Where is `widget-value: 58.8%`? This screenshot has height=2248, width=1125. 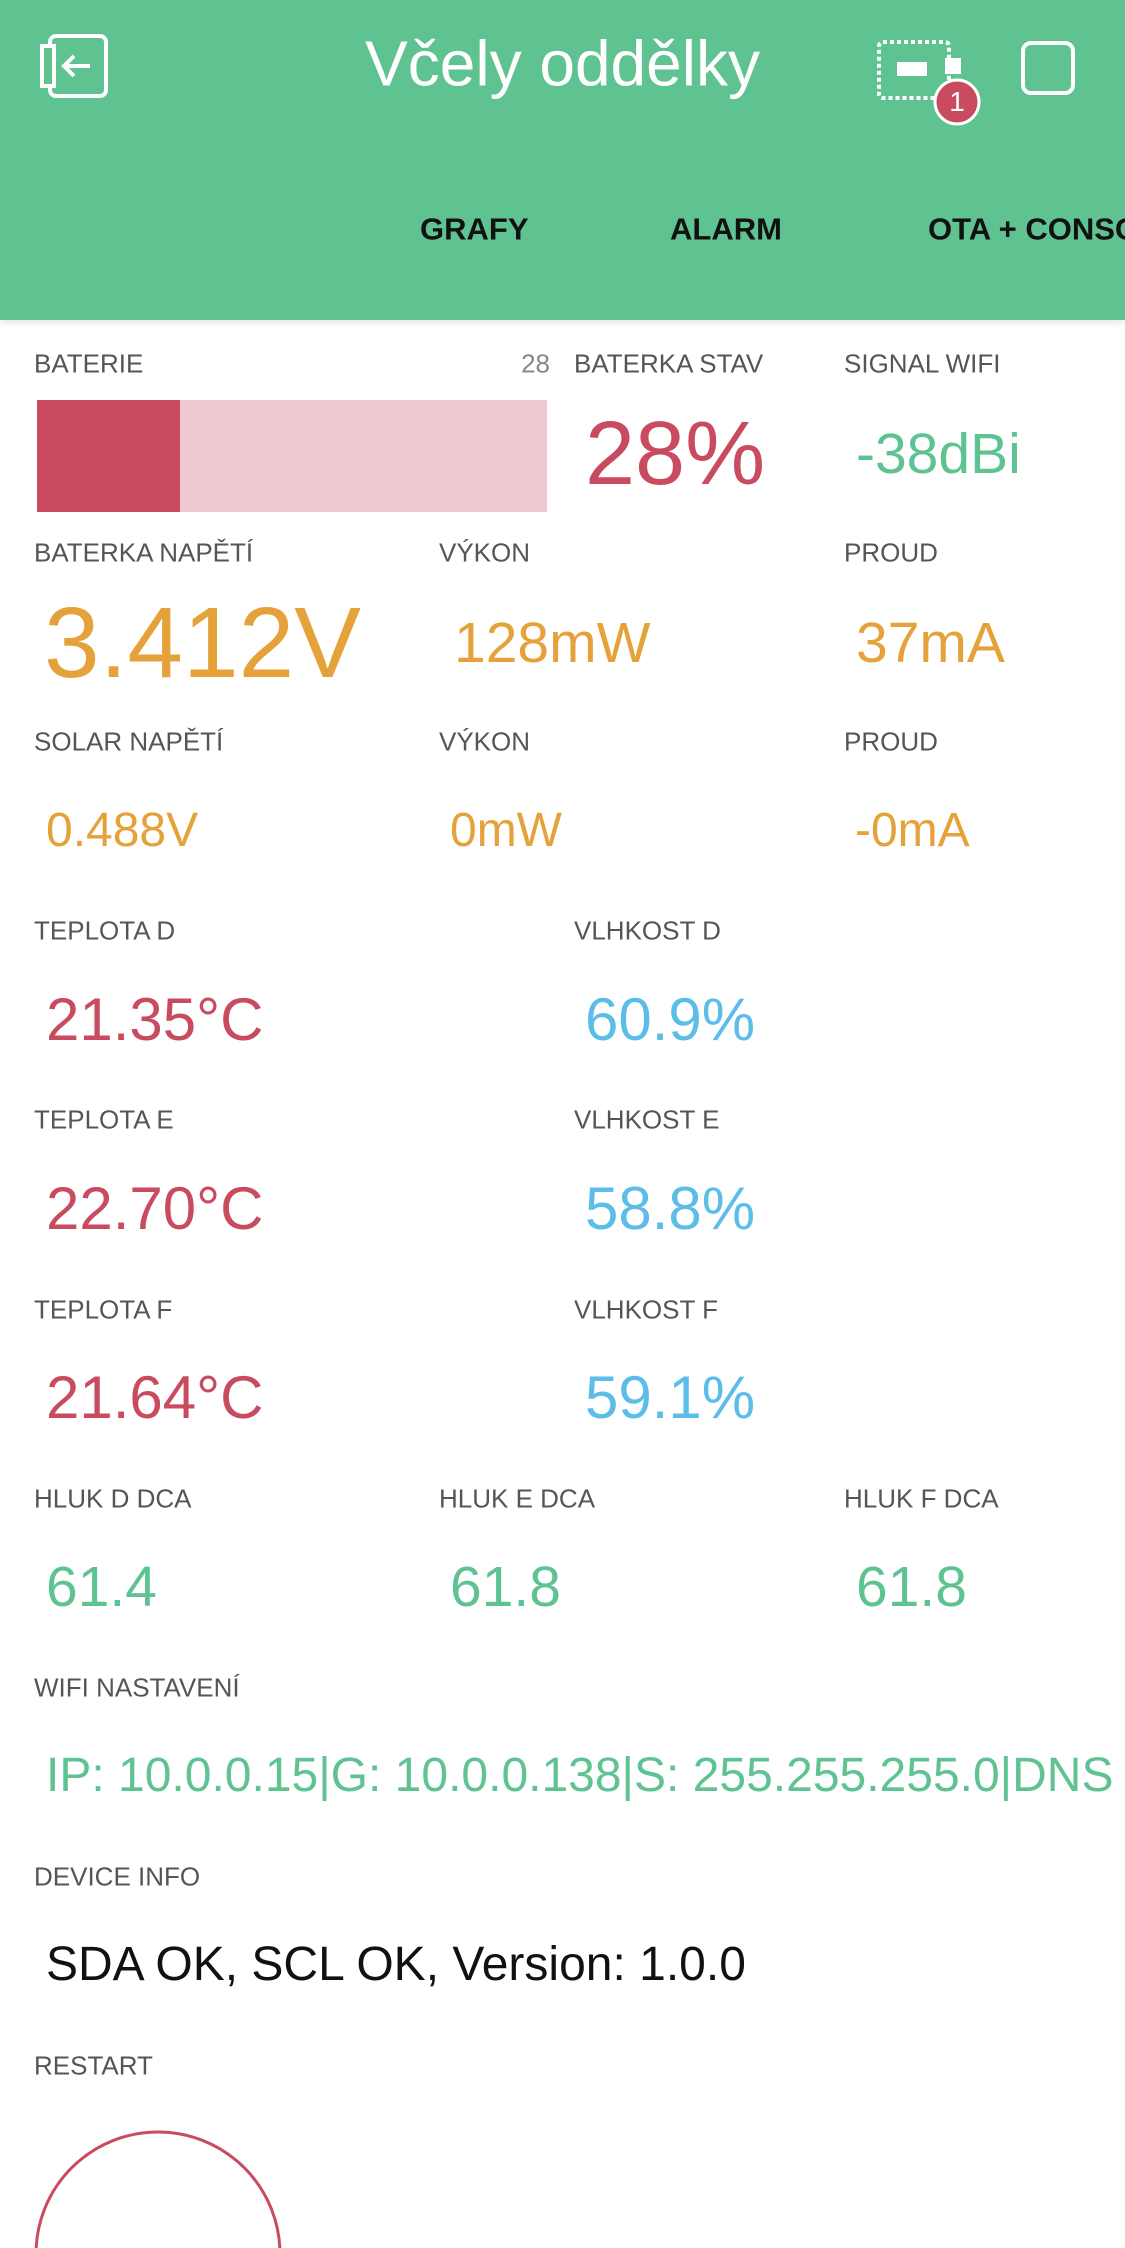 widget-value: 58.8% is located at coordinates (670, 1208).